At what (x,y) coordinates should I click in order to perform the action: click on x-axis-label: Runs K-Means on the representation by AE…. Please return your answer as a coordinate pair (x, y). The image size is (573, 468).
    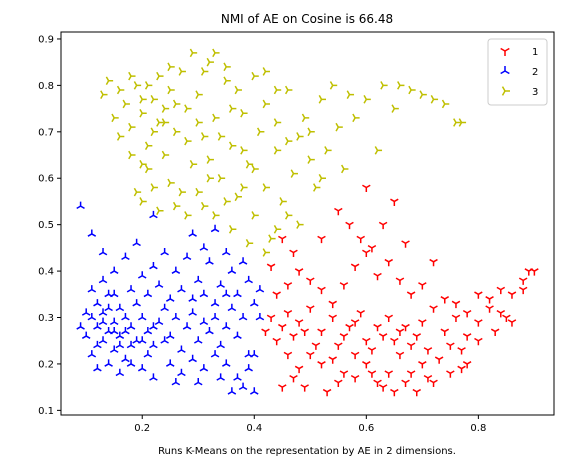
    Looking at the image, I should click on (307, 451).